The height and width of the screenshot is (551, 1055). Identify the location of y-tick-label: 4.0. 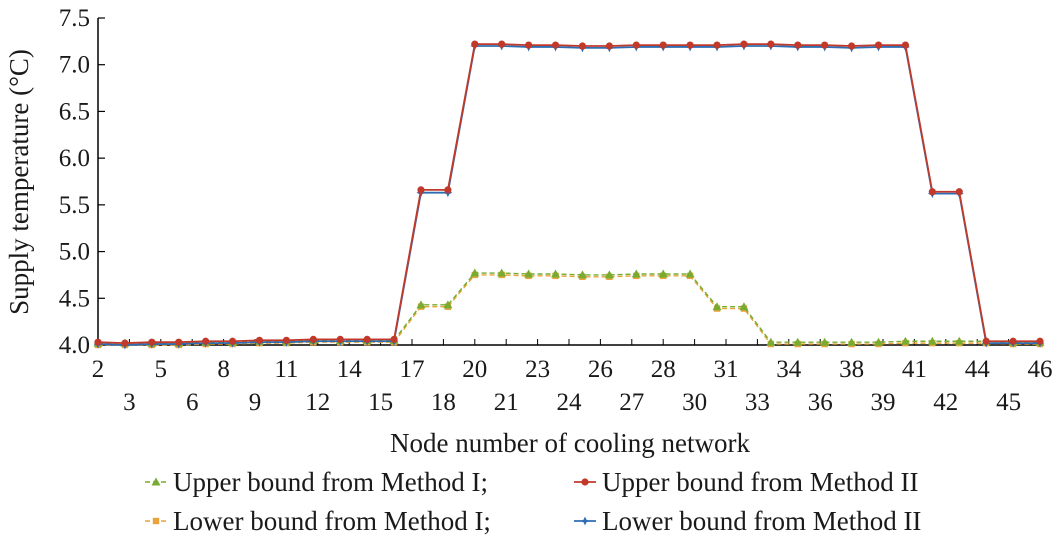
(74, 345).